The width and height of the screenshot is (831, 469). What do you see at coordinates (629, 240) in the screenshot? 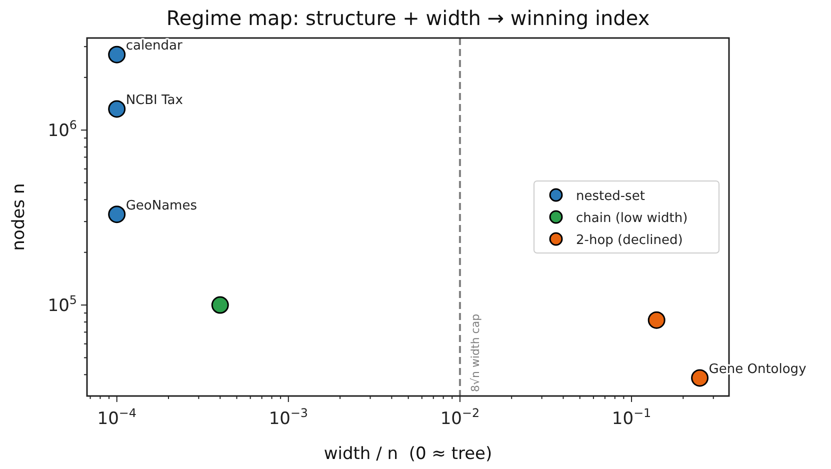
I see `legend-label: 2-hop (declined)` at bounding box center [629, 240].